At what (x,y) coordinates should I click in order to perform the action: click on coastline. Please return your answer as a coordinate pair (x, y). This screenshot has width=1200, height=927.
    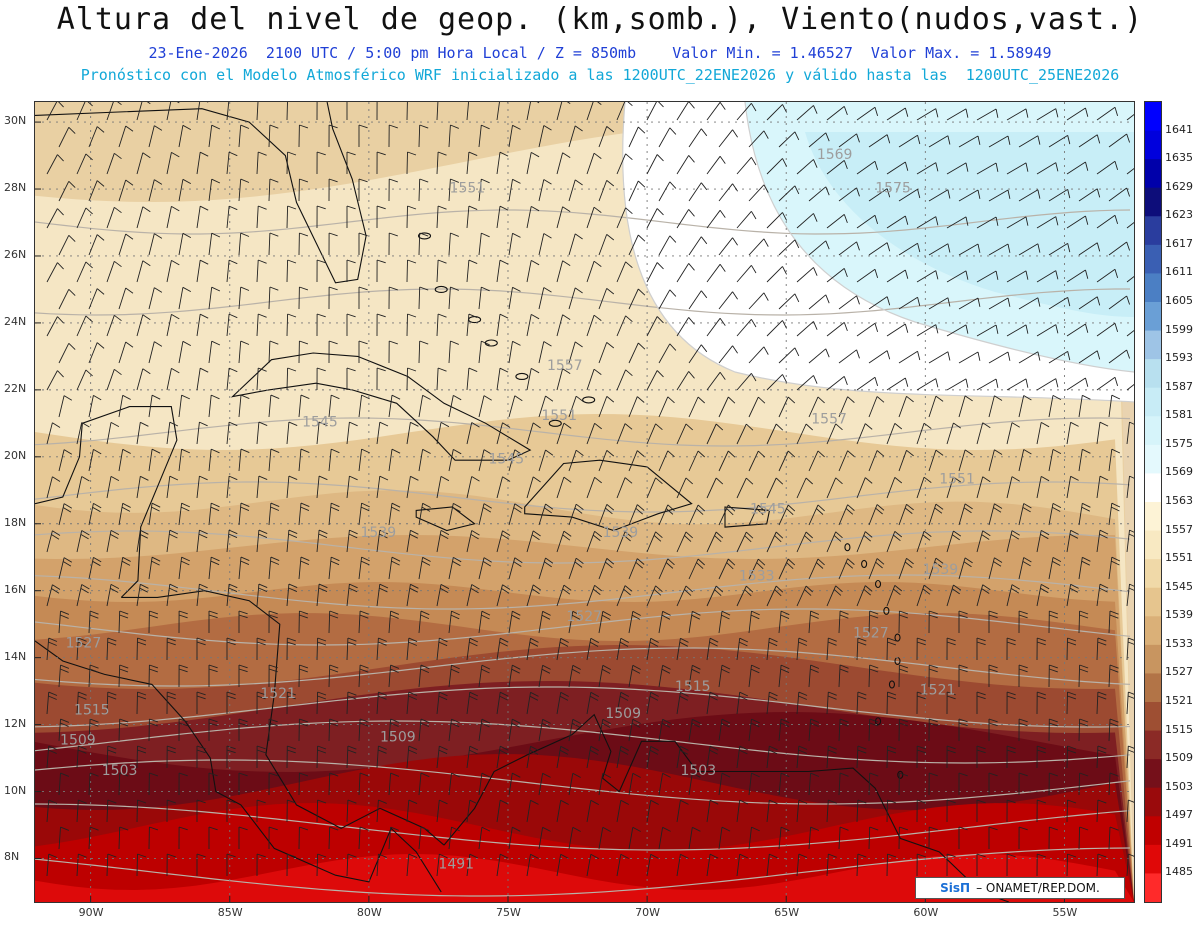
    Looking at the image, I should click on (747, 517).